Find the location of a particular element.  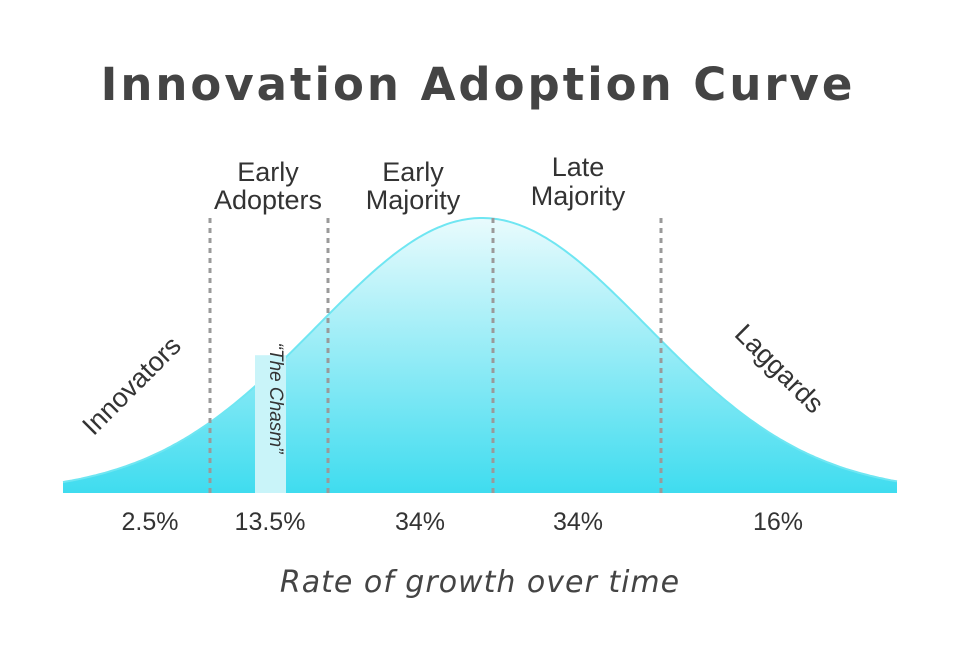

label-late-majority-line1: Late is located at coordinates (578, 167).